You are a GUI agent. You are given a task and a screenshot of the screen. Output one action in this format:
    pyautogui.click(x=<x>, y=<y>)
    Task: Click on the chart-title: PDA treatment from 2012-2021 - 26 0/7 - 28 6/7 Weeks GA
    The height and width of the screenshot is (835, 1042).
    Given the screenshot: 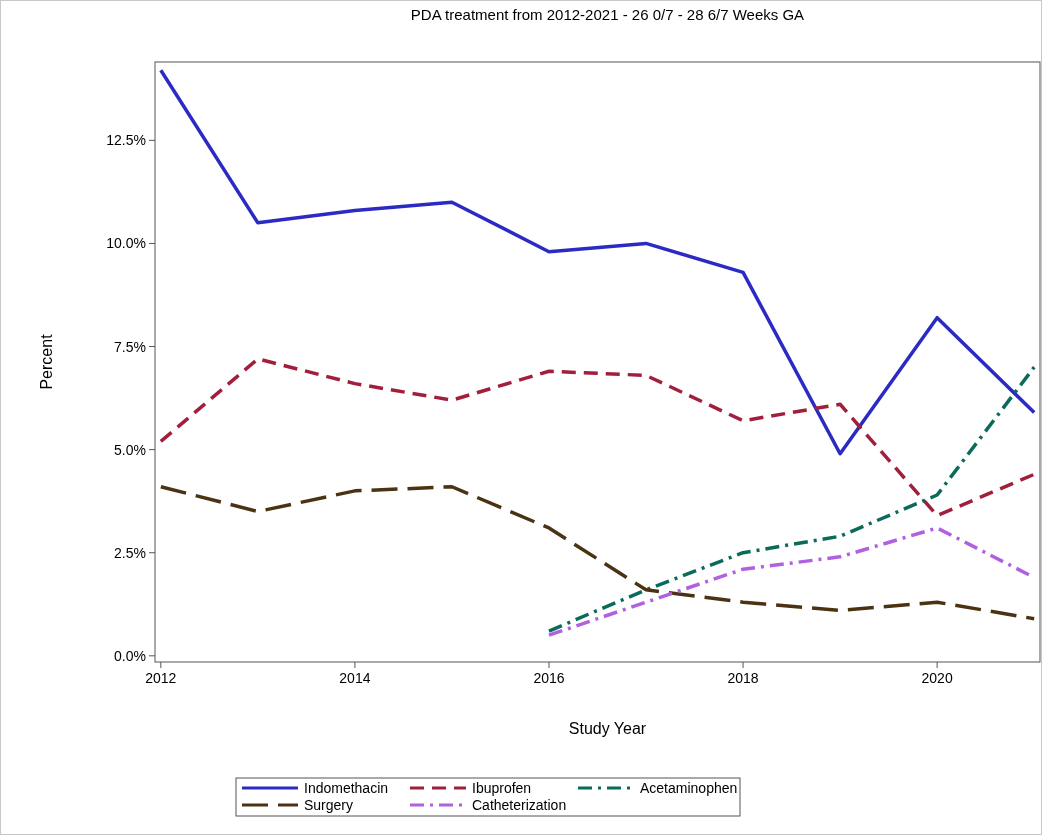 What is the action you would take?
    pyautogui.click(x=607, y=14)
    